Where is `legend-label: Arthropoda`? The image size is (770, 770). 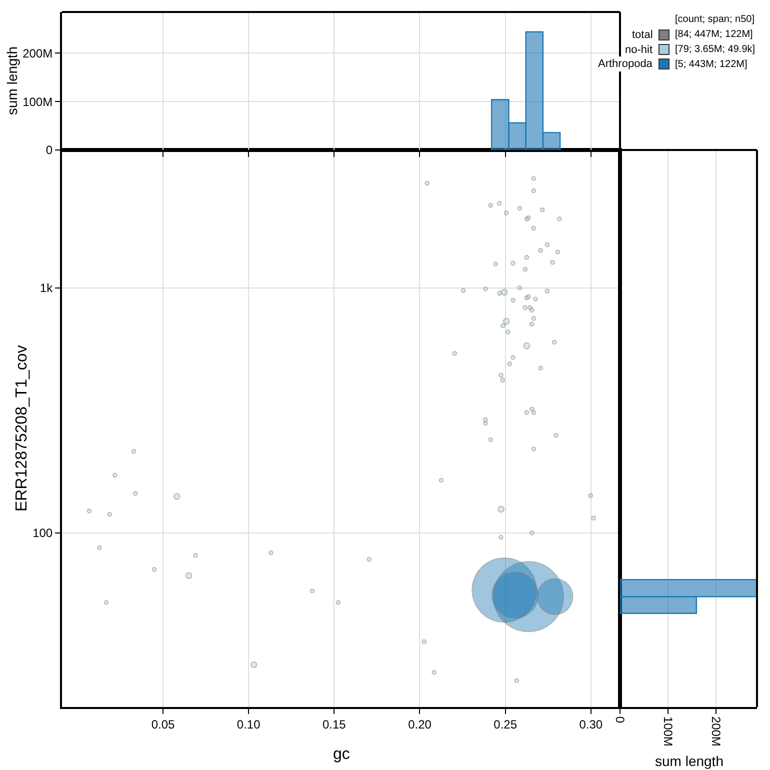 legend-label: Arthropoda is located at coordinates (626, 64).